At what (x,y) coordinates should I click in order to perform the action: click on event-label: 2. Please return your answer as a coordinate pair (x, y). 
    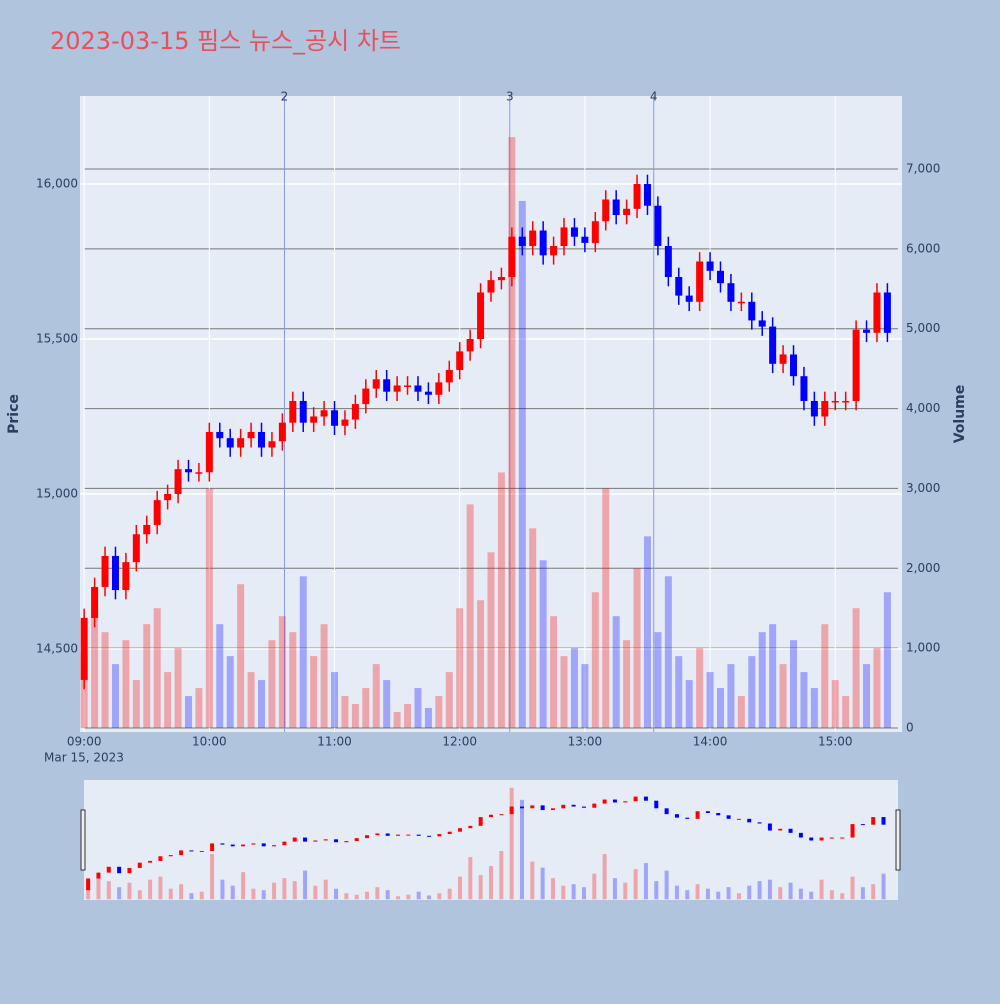
    Looking at the image, I should click on (285, 97).